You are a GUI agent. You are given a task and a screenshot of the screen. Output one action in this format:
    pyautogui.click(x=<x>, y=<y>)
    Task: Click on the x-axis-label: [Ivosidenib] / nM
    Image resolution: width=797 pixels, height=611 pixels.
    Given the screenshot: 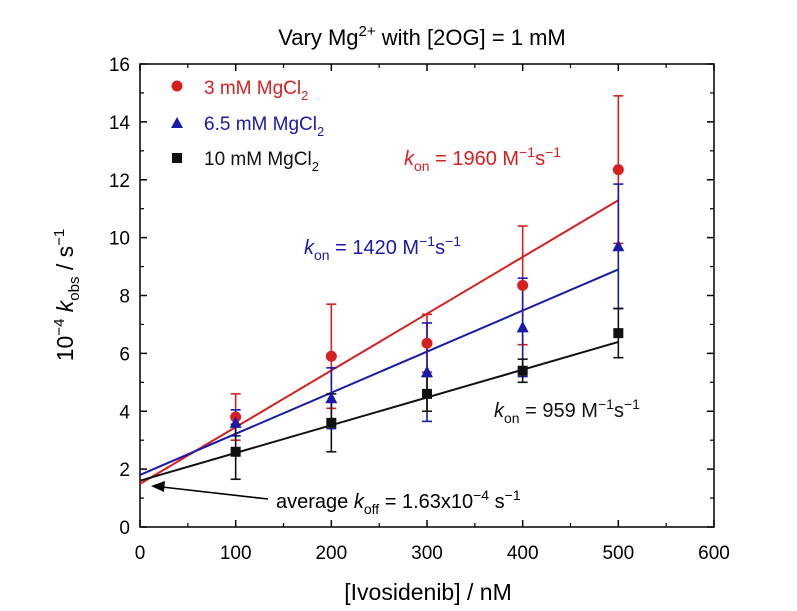 What is the action you would take?
    pyautogui.click(x=427, y=592)
    